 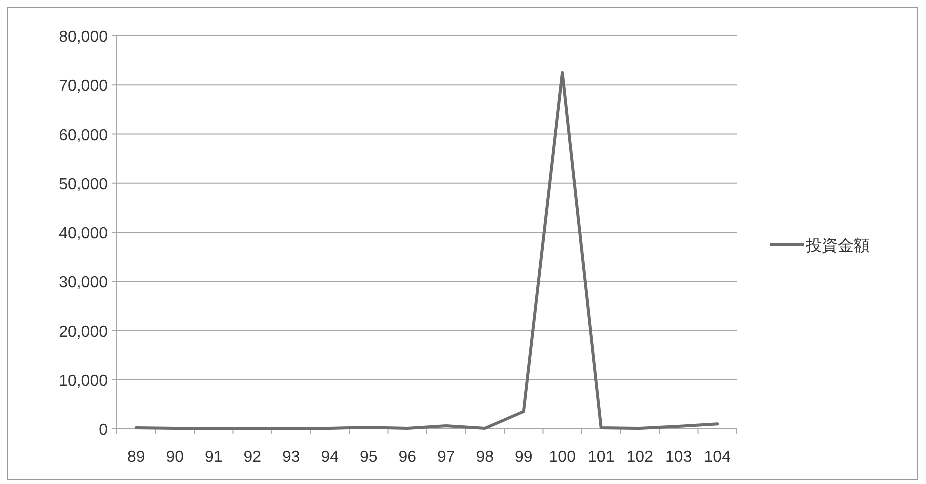 What do you see at coordinates (291, 457) in the screenshot?
I see `x-tick-label: 93` at bounding box center [291, 457].